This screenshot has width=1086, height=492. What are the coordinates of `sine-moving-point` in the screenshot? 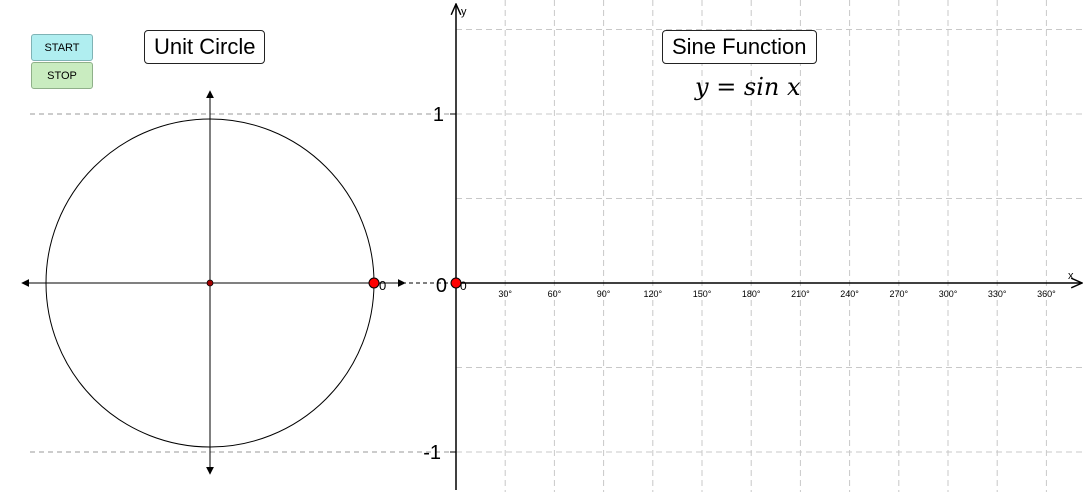 It's located at (456, 283).